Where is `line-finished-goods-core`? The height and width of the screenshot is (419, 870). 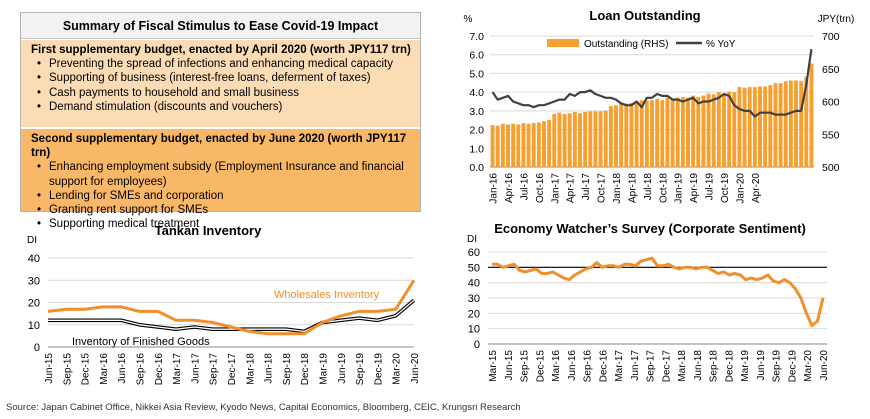
line-finished-goods-core is located at coordinates (231, 316).